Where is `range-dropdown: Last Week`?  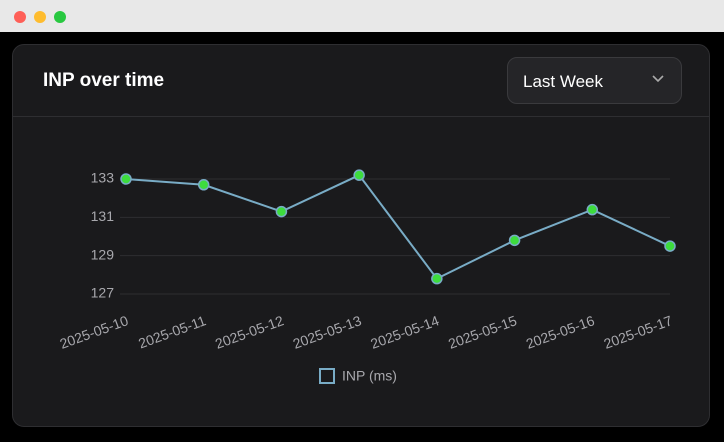
range-dropdown: Last Week is located at coordinates (594, 80).